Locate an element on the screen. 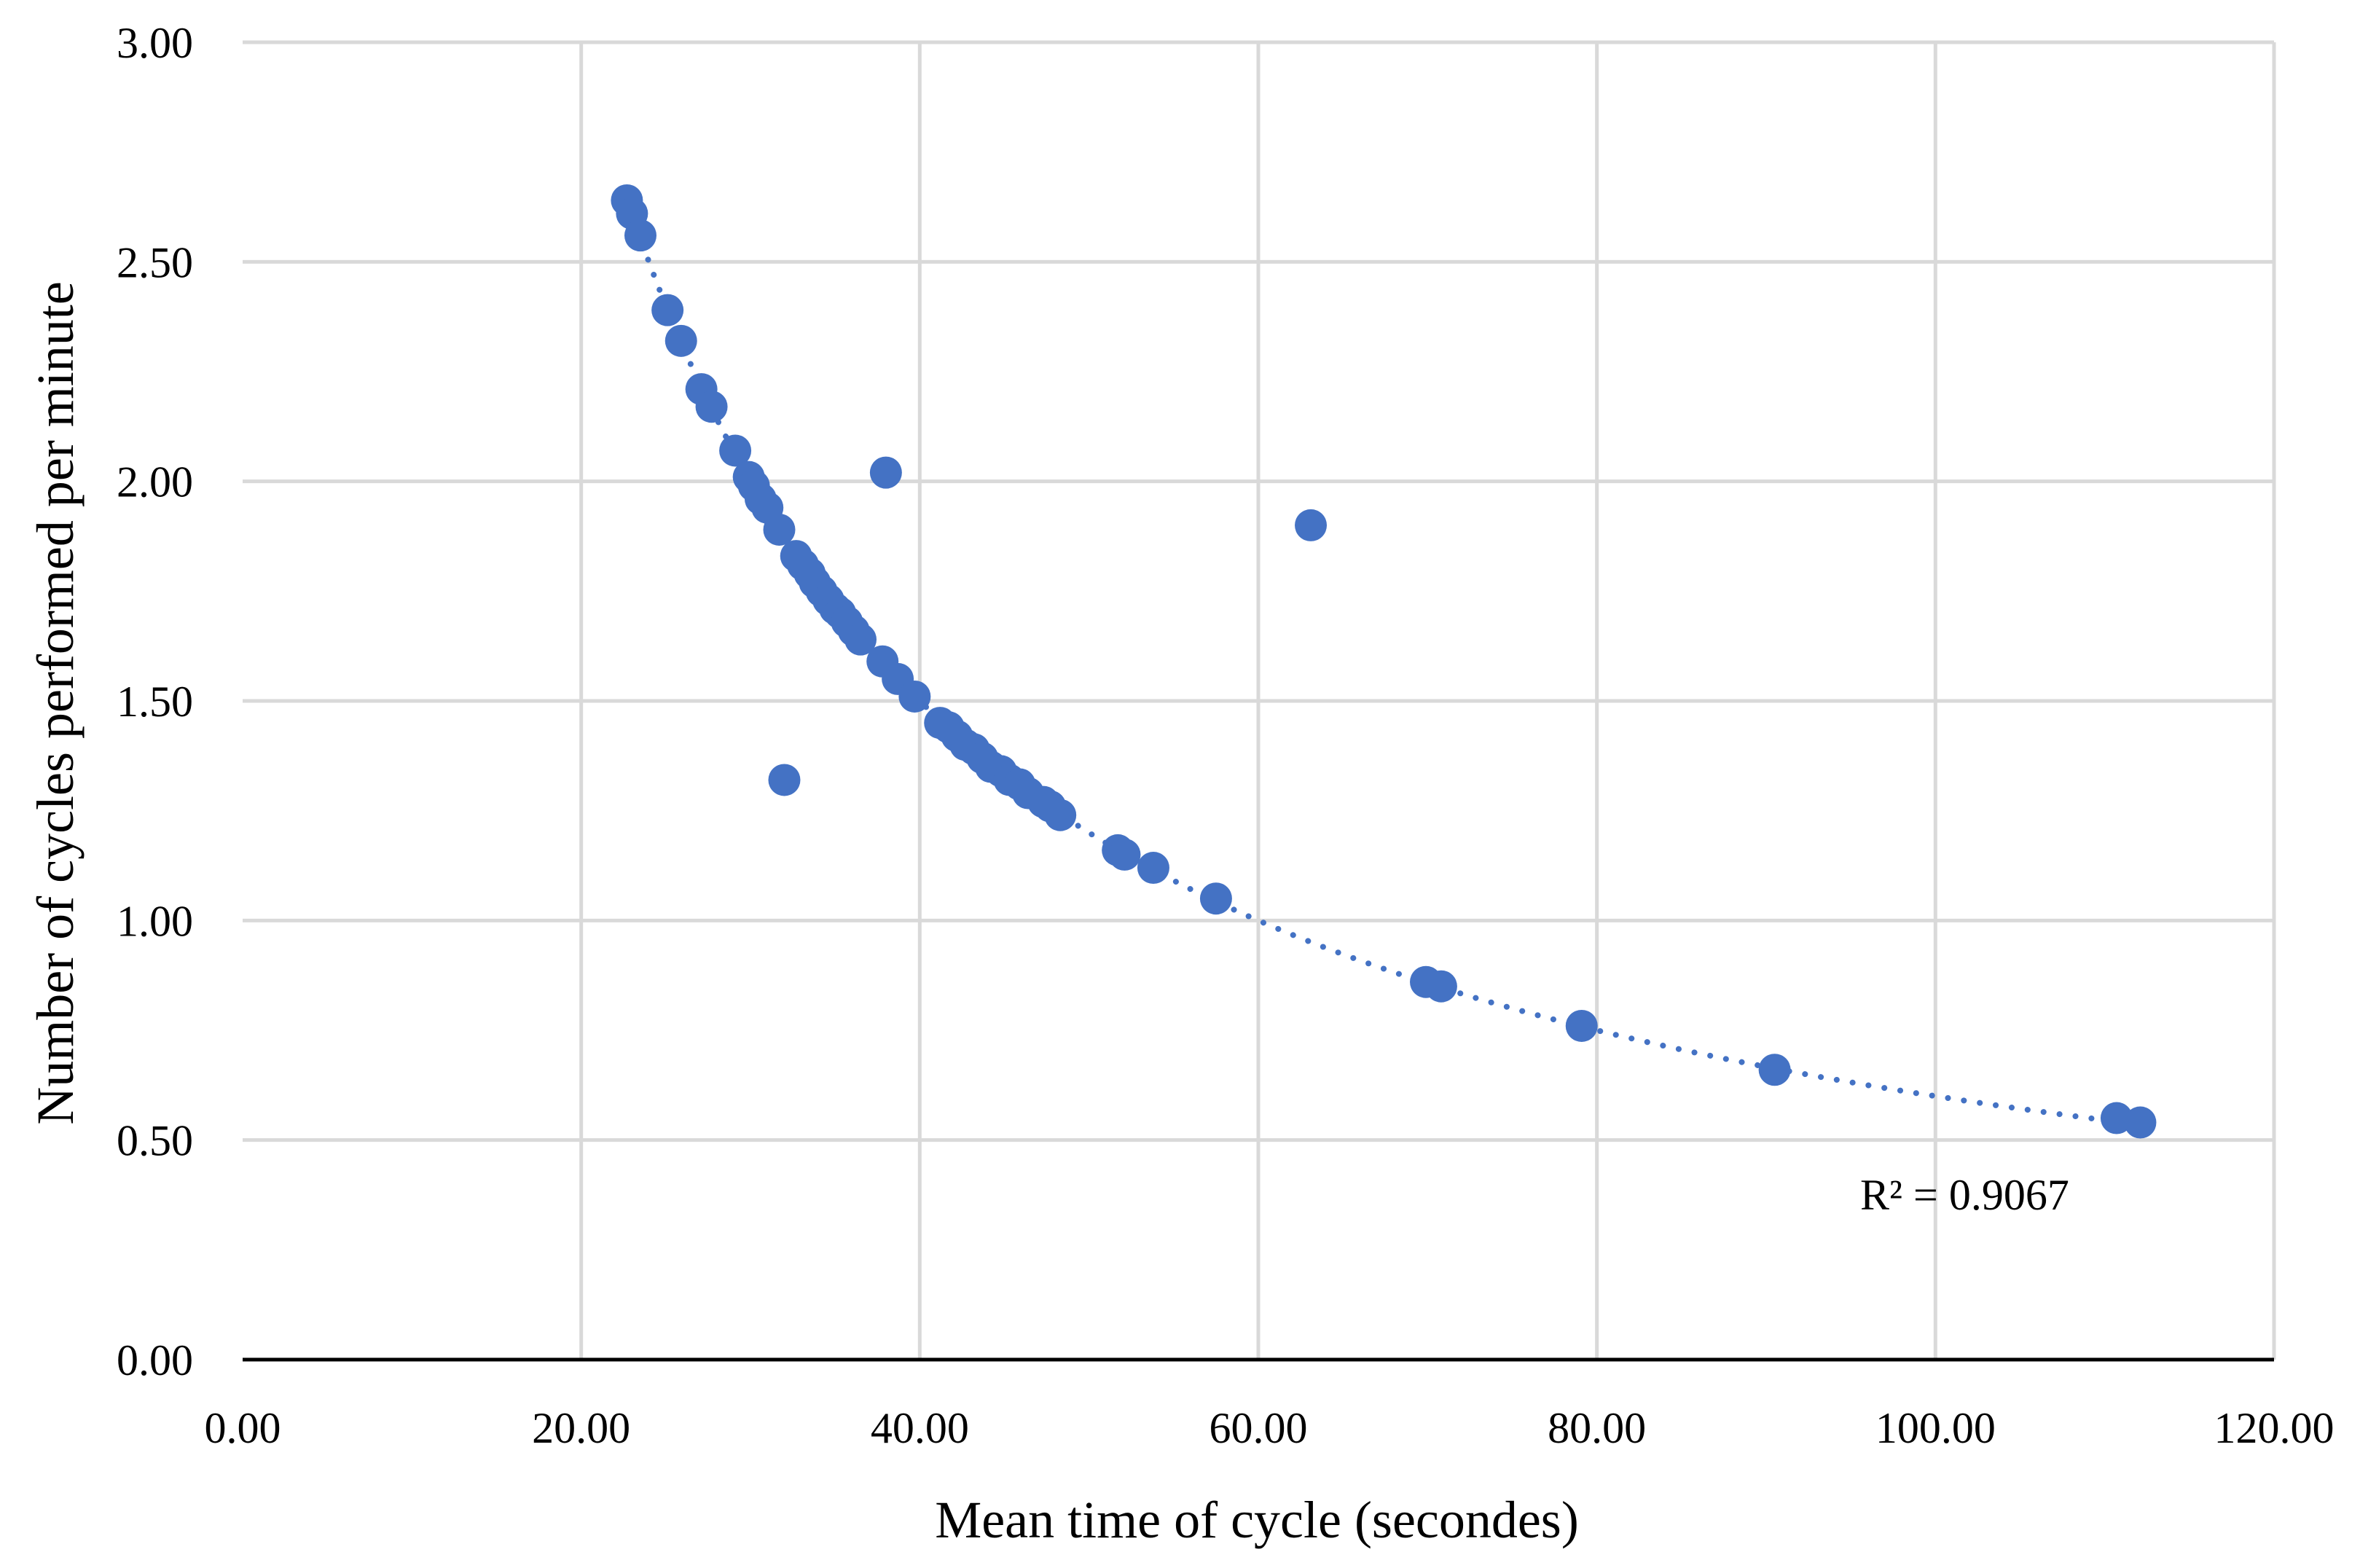 Image resolution: width=2360 pixels, height=1568 pixels. x-tick-label: 20.00 is located at coordinates (581, 1428).